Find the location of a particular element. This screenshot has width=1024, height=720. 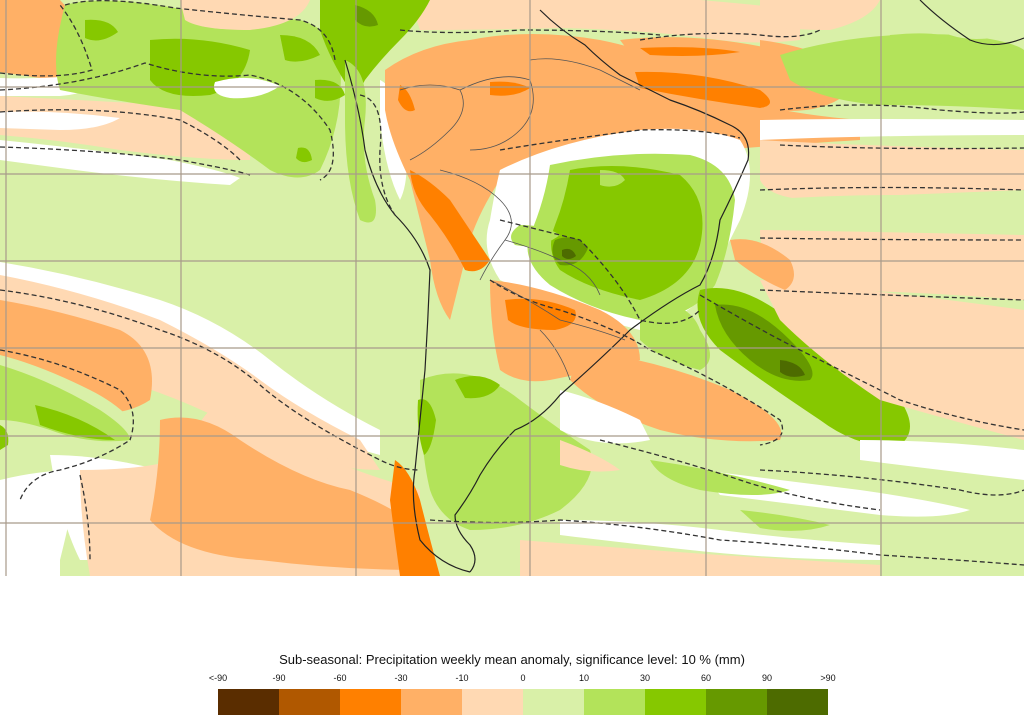

legend-tick: 10 is located at coordinates (584, 678).